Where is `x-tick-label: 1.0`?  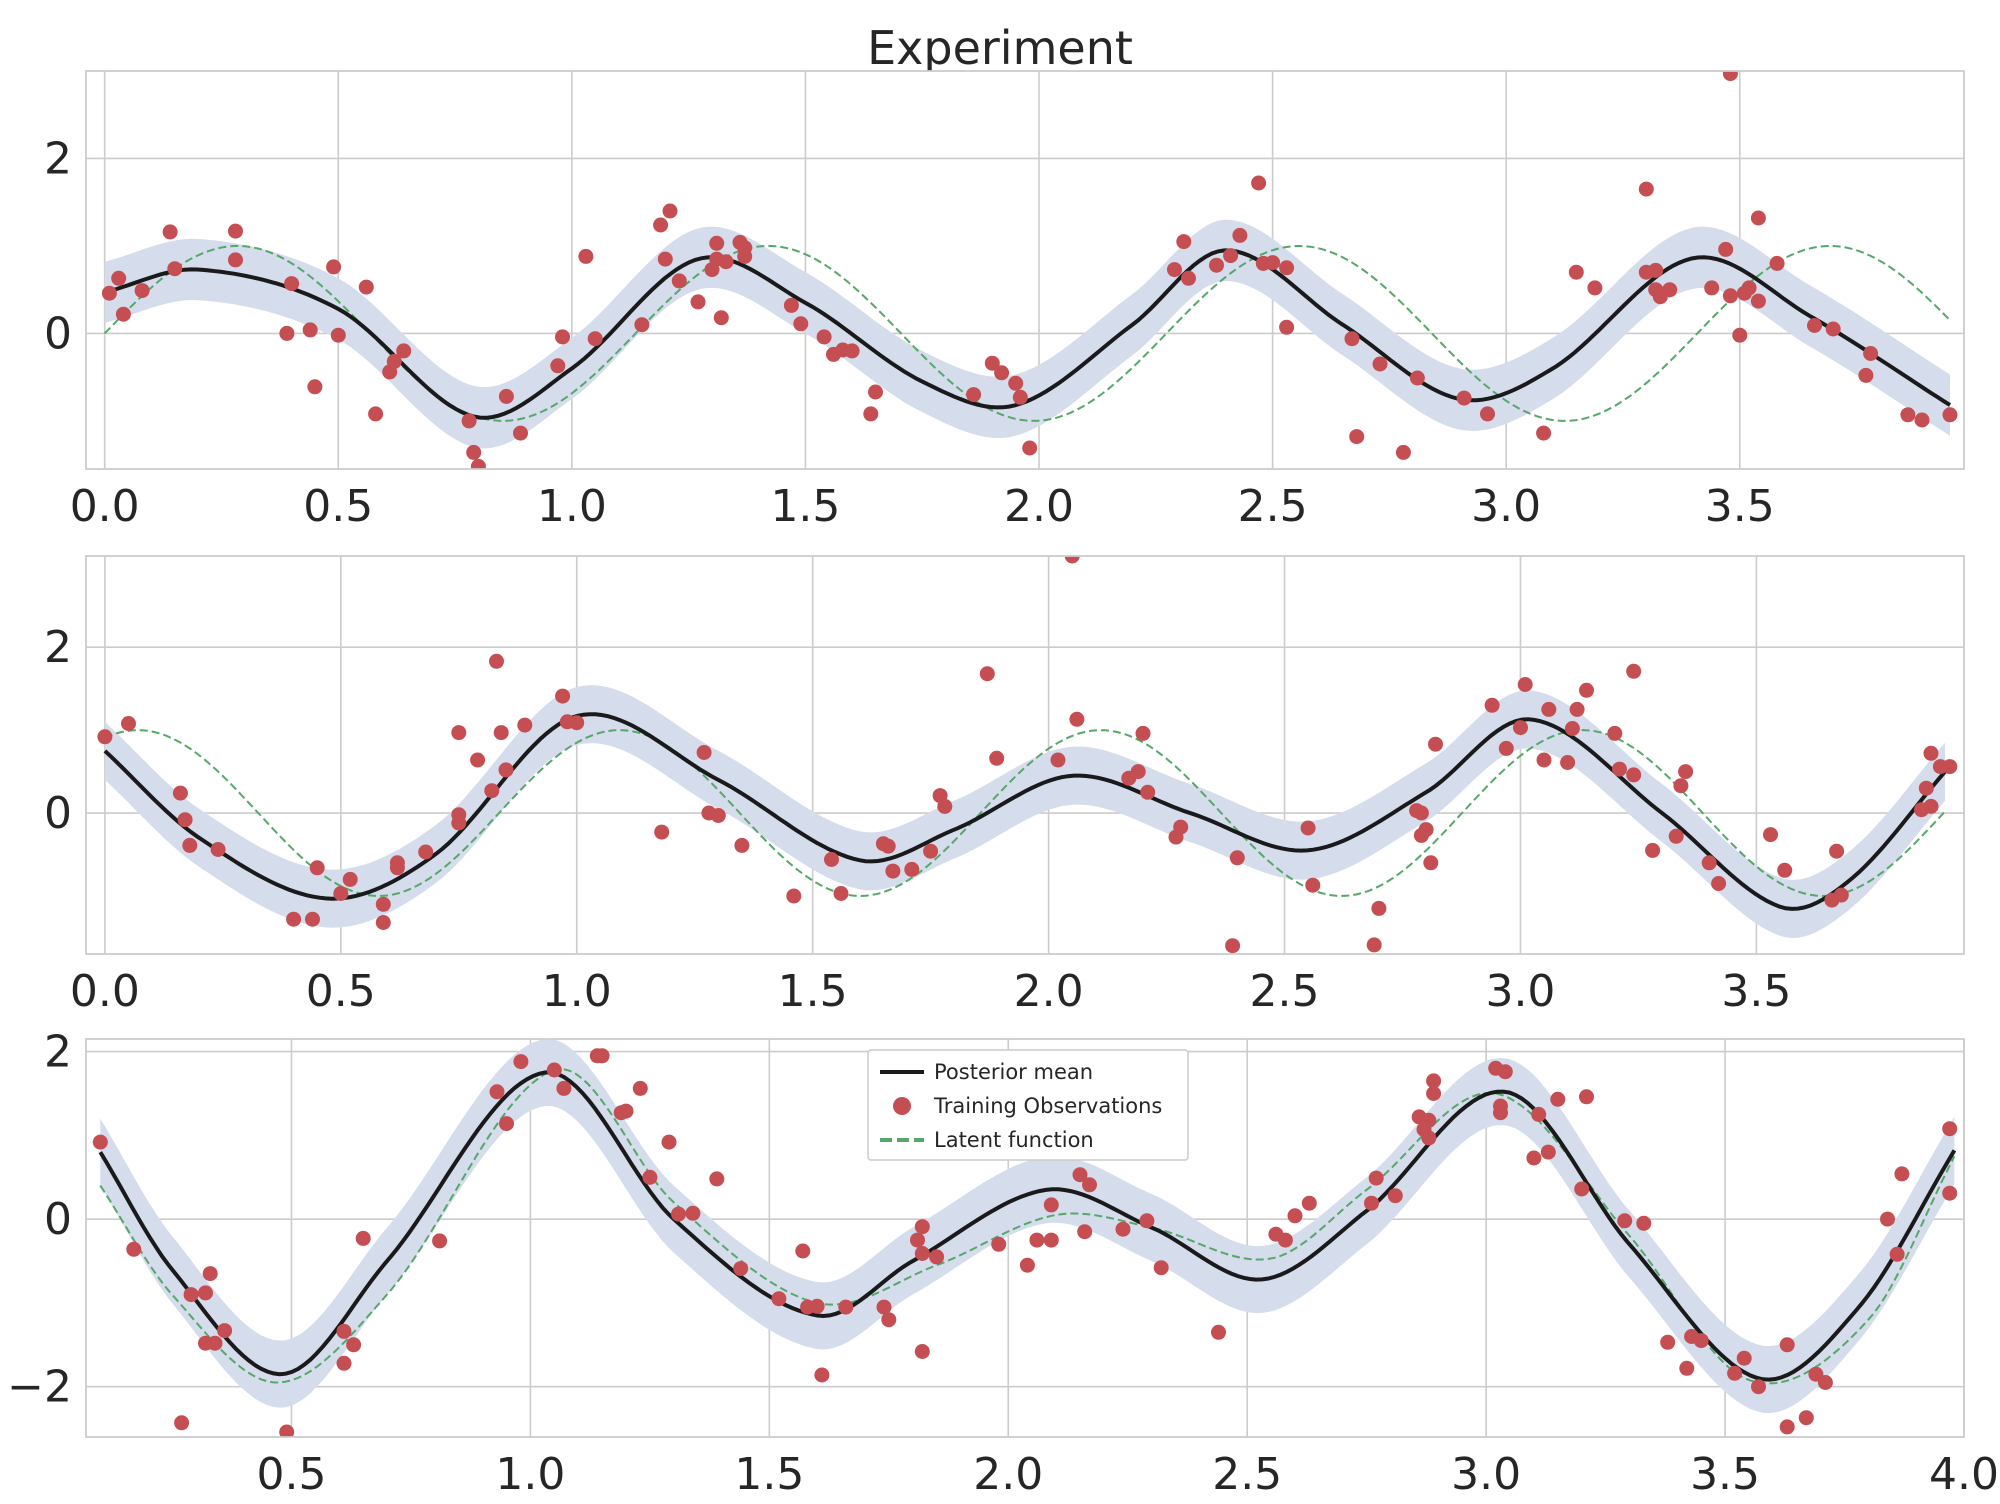 x-tick-label: 1.0 is located at coordinates (577, 991).